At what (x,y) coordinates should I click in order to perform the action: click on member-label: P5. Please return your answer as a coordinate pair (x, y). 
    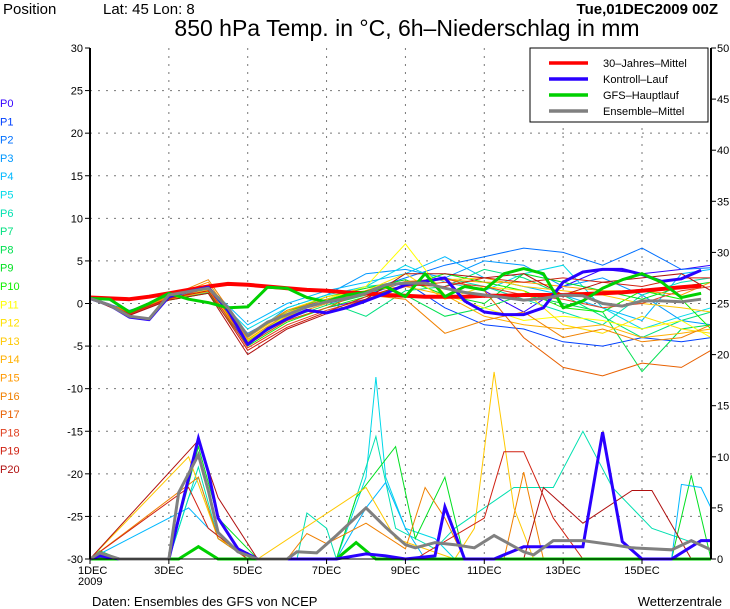
    Looking at the image, I should click on (6, 196).